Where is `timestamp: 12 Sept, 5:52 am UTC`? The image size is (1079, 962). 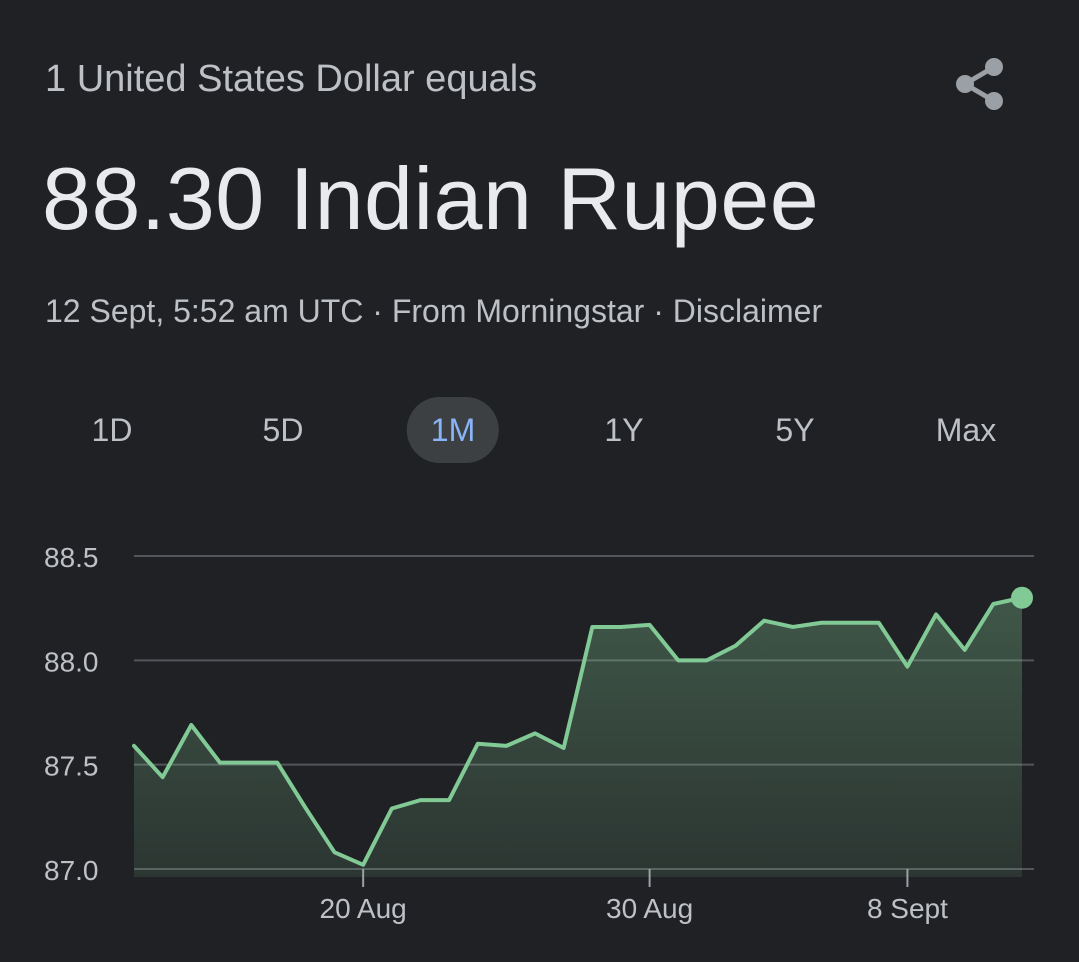 timestamp: 12 Sept, 5:52 am UTC is located at coordinates (204, 311).